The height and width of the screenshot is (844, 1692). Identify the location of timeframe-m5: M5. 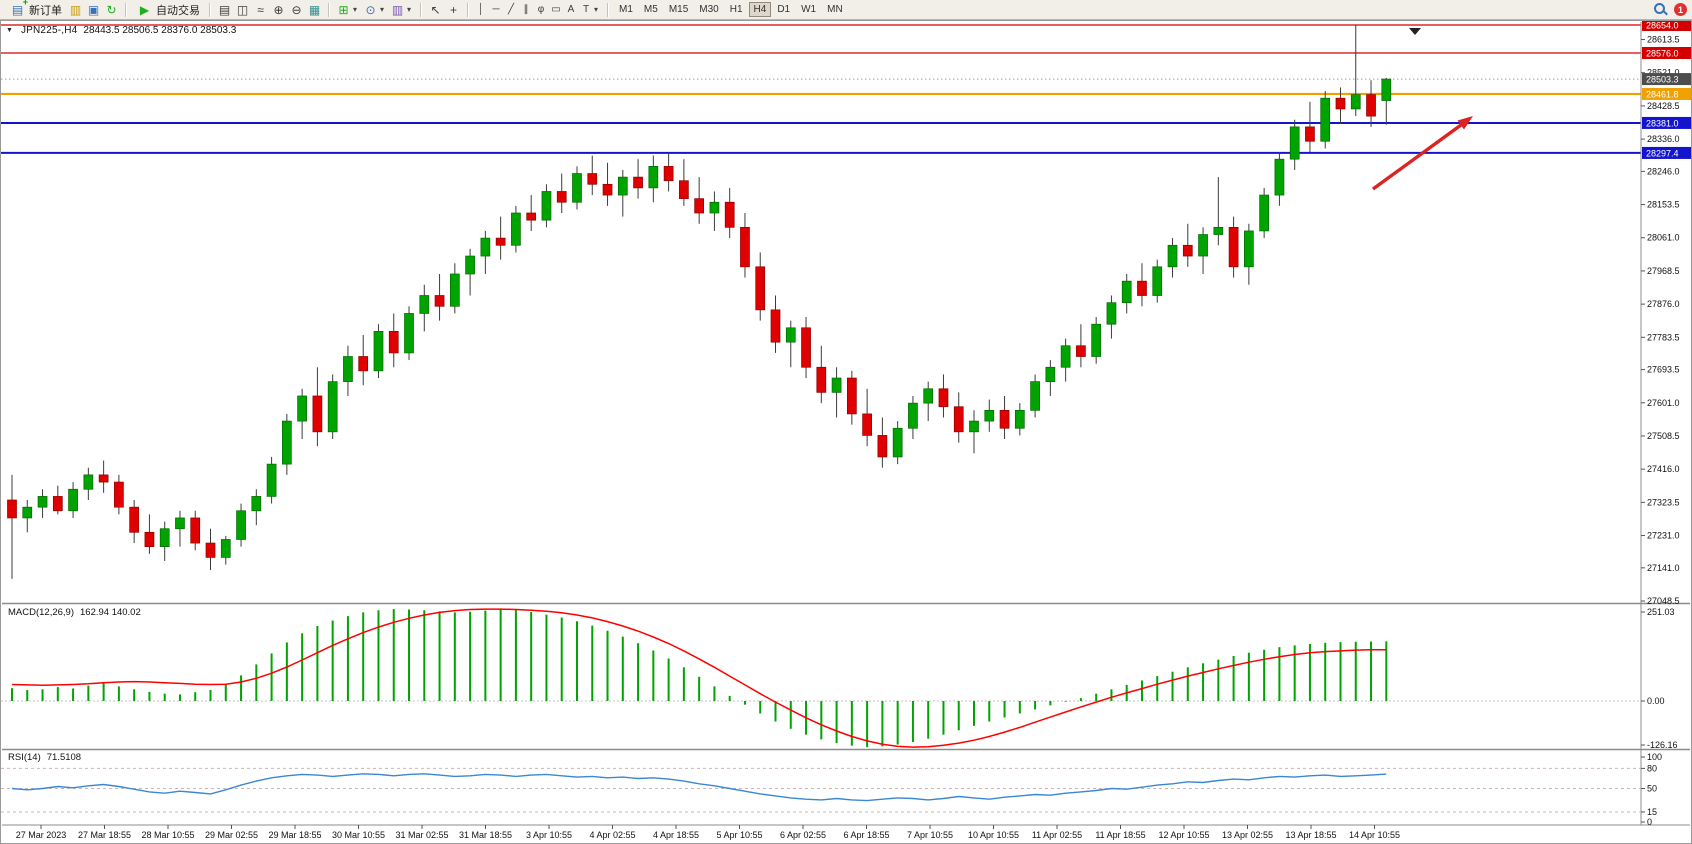
(651, 9).